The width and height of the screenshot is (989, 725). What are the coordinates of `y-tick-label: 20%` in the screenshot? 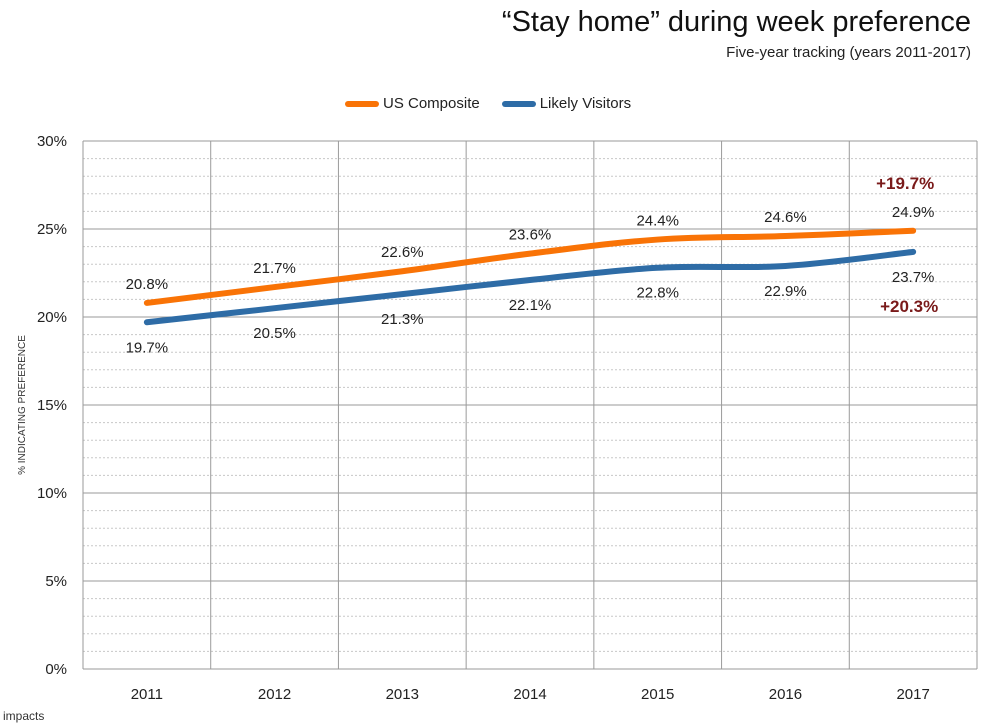 It's located at (52, 317).